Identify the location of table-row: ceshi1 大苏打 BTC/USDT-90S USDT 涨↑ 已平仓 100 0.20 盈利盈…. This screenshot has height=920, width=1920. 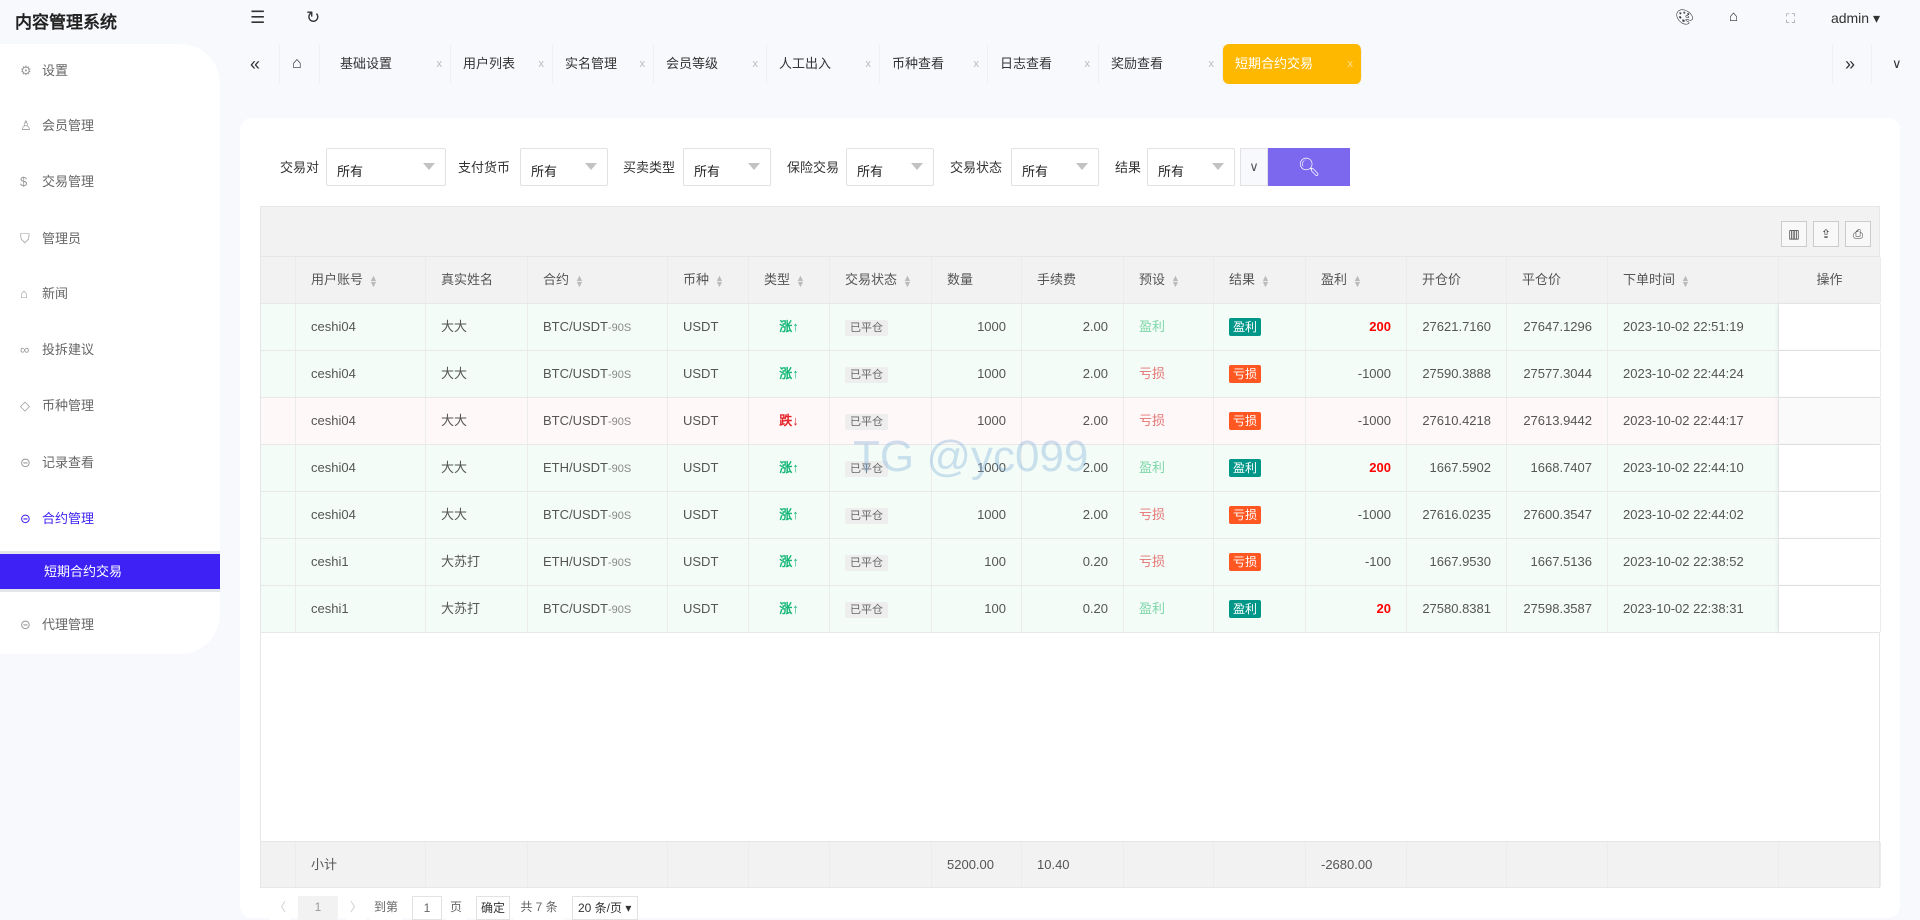
(1071, 609).